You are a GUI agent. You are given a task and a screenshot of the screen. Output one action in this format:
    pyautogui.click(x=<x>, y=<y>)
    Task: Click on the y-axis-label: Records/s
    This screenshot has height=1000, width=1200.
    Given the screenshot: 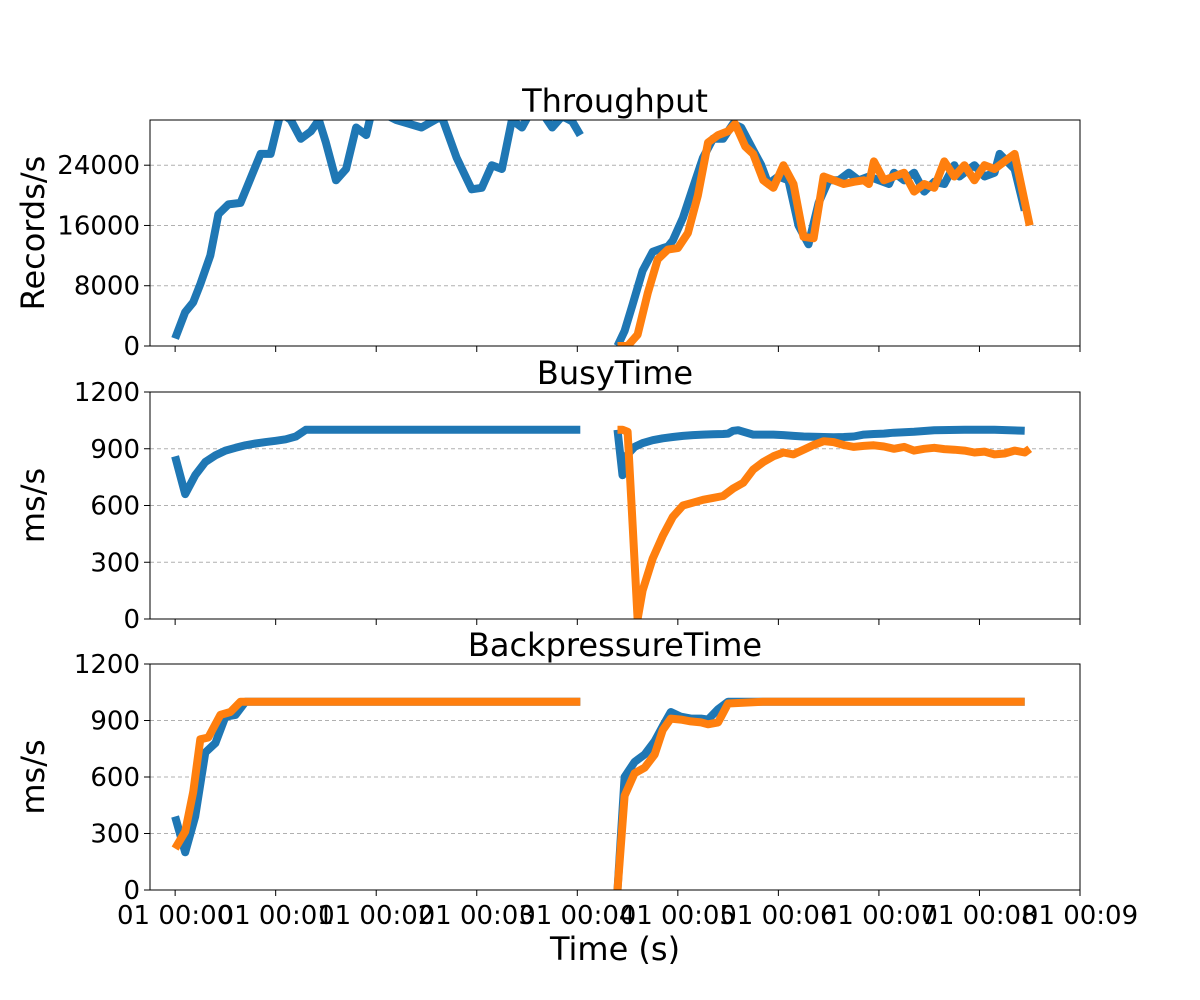 What is the action you would take?
    pyautogui.click(x=33, y=233)
    